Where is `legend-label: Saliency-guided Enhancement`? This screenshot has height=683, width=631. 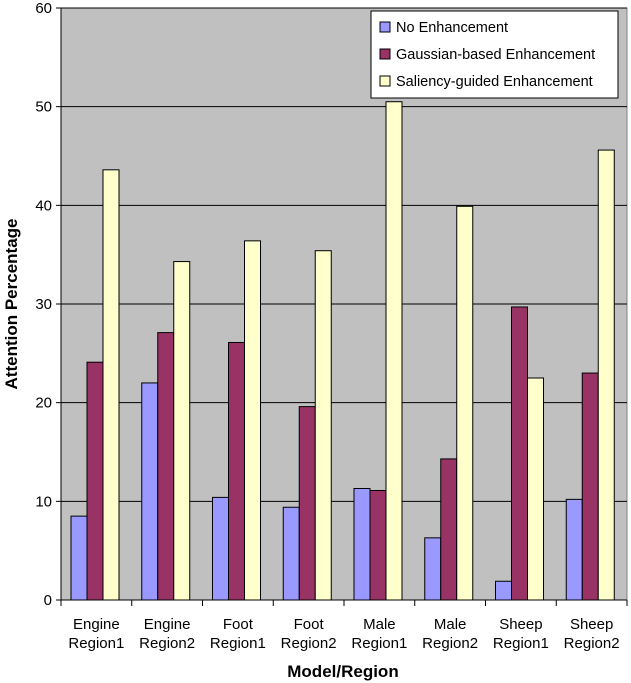
legend-label: Saliency-guided Enhancement is located at coordinates (494, 82).